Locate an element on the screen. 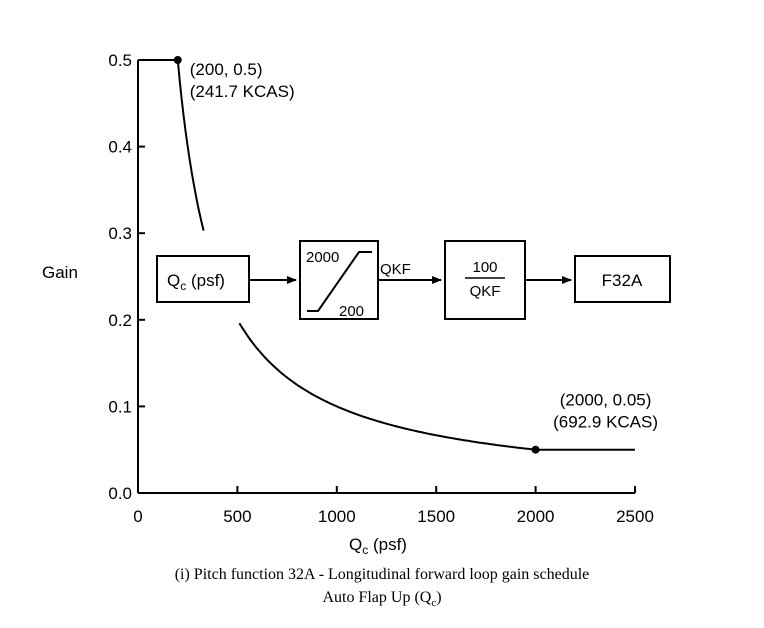 The height and width of the screenshot is (628, 764). gain-curve-lower is located at coordinates (436, 386).